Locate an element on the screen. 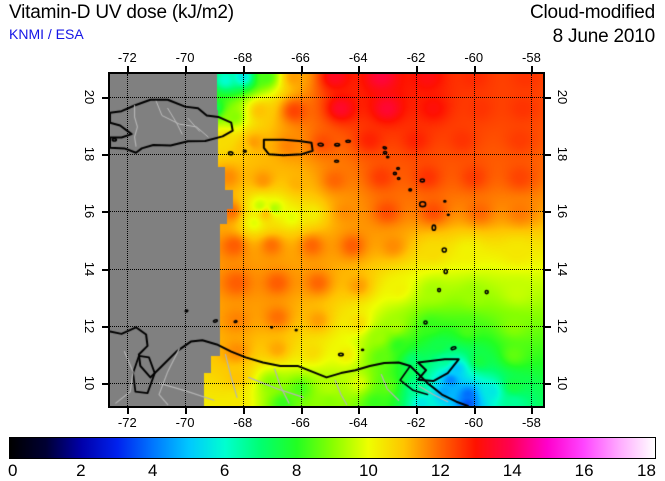 Image resolution: width=665 pixels, height=481 pixels. y-tick-label-left-14: 14 is located at coordinates (89, 268).